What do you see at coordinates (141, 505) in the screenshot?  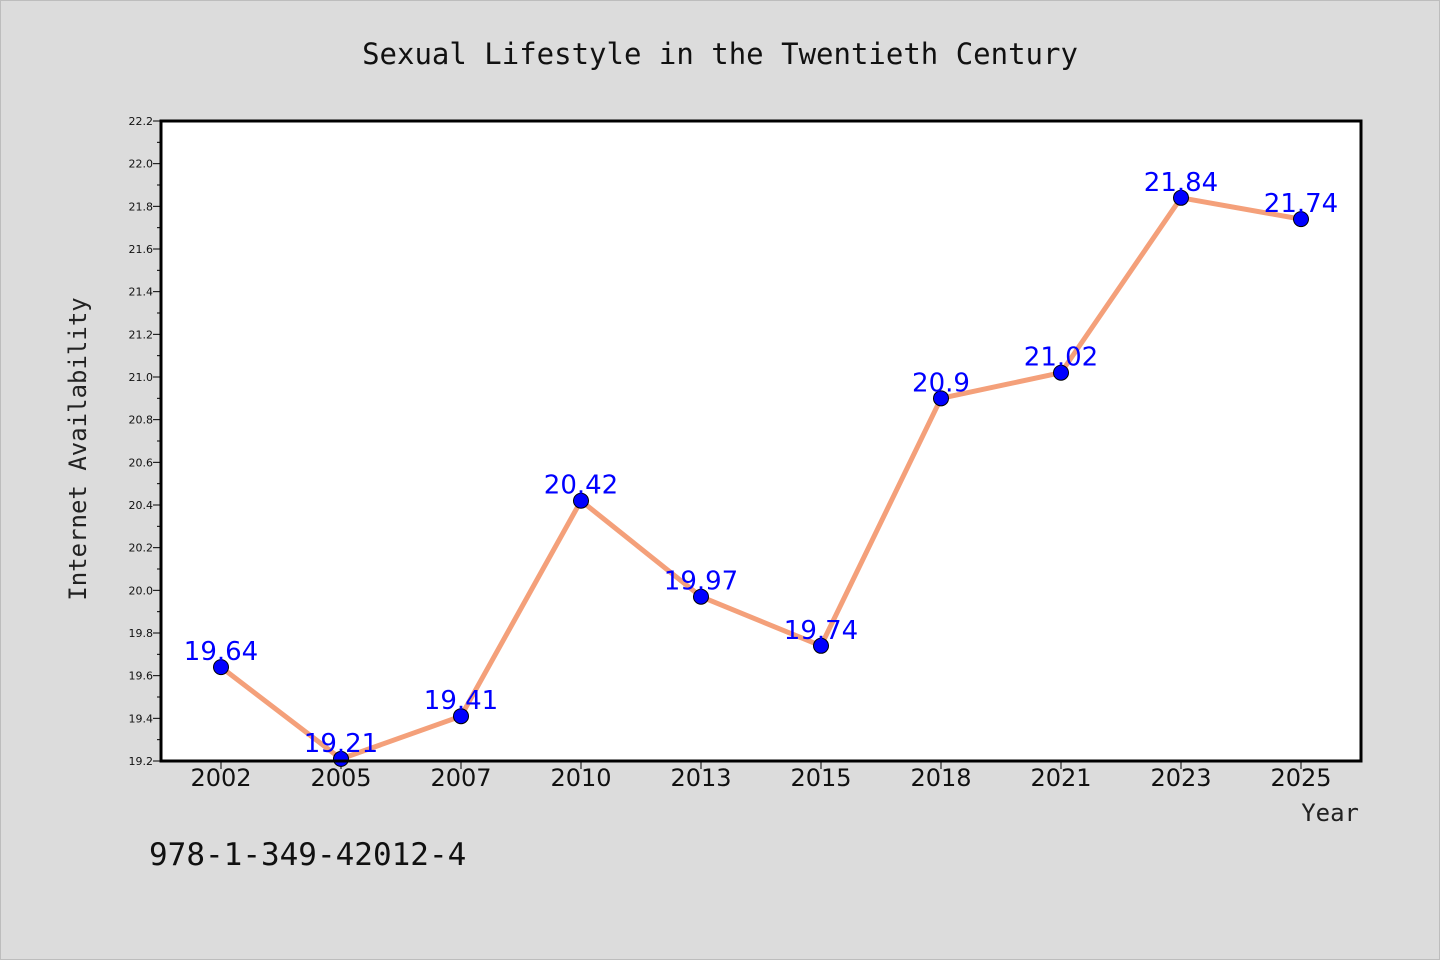 I see `y-tick-label: 20.4` at bounding box center [141, 505].